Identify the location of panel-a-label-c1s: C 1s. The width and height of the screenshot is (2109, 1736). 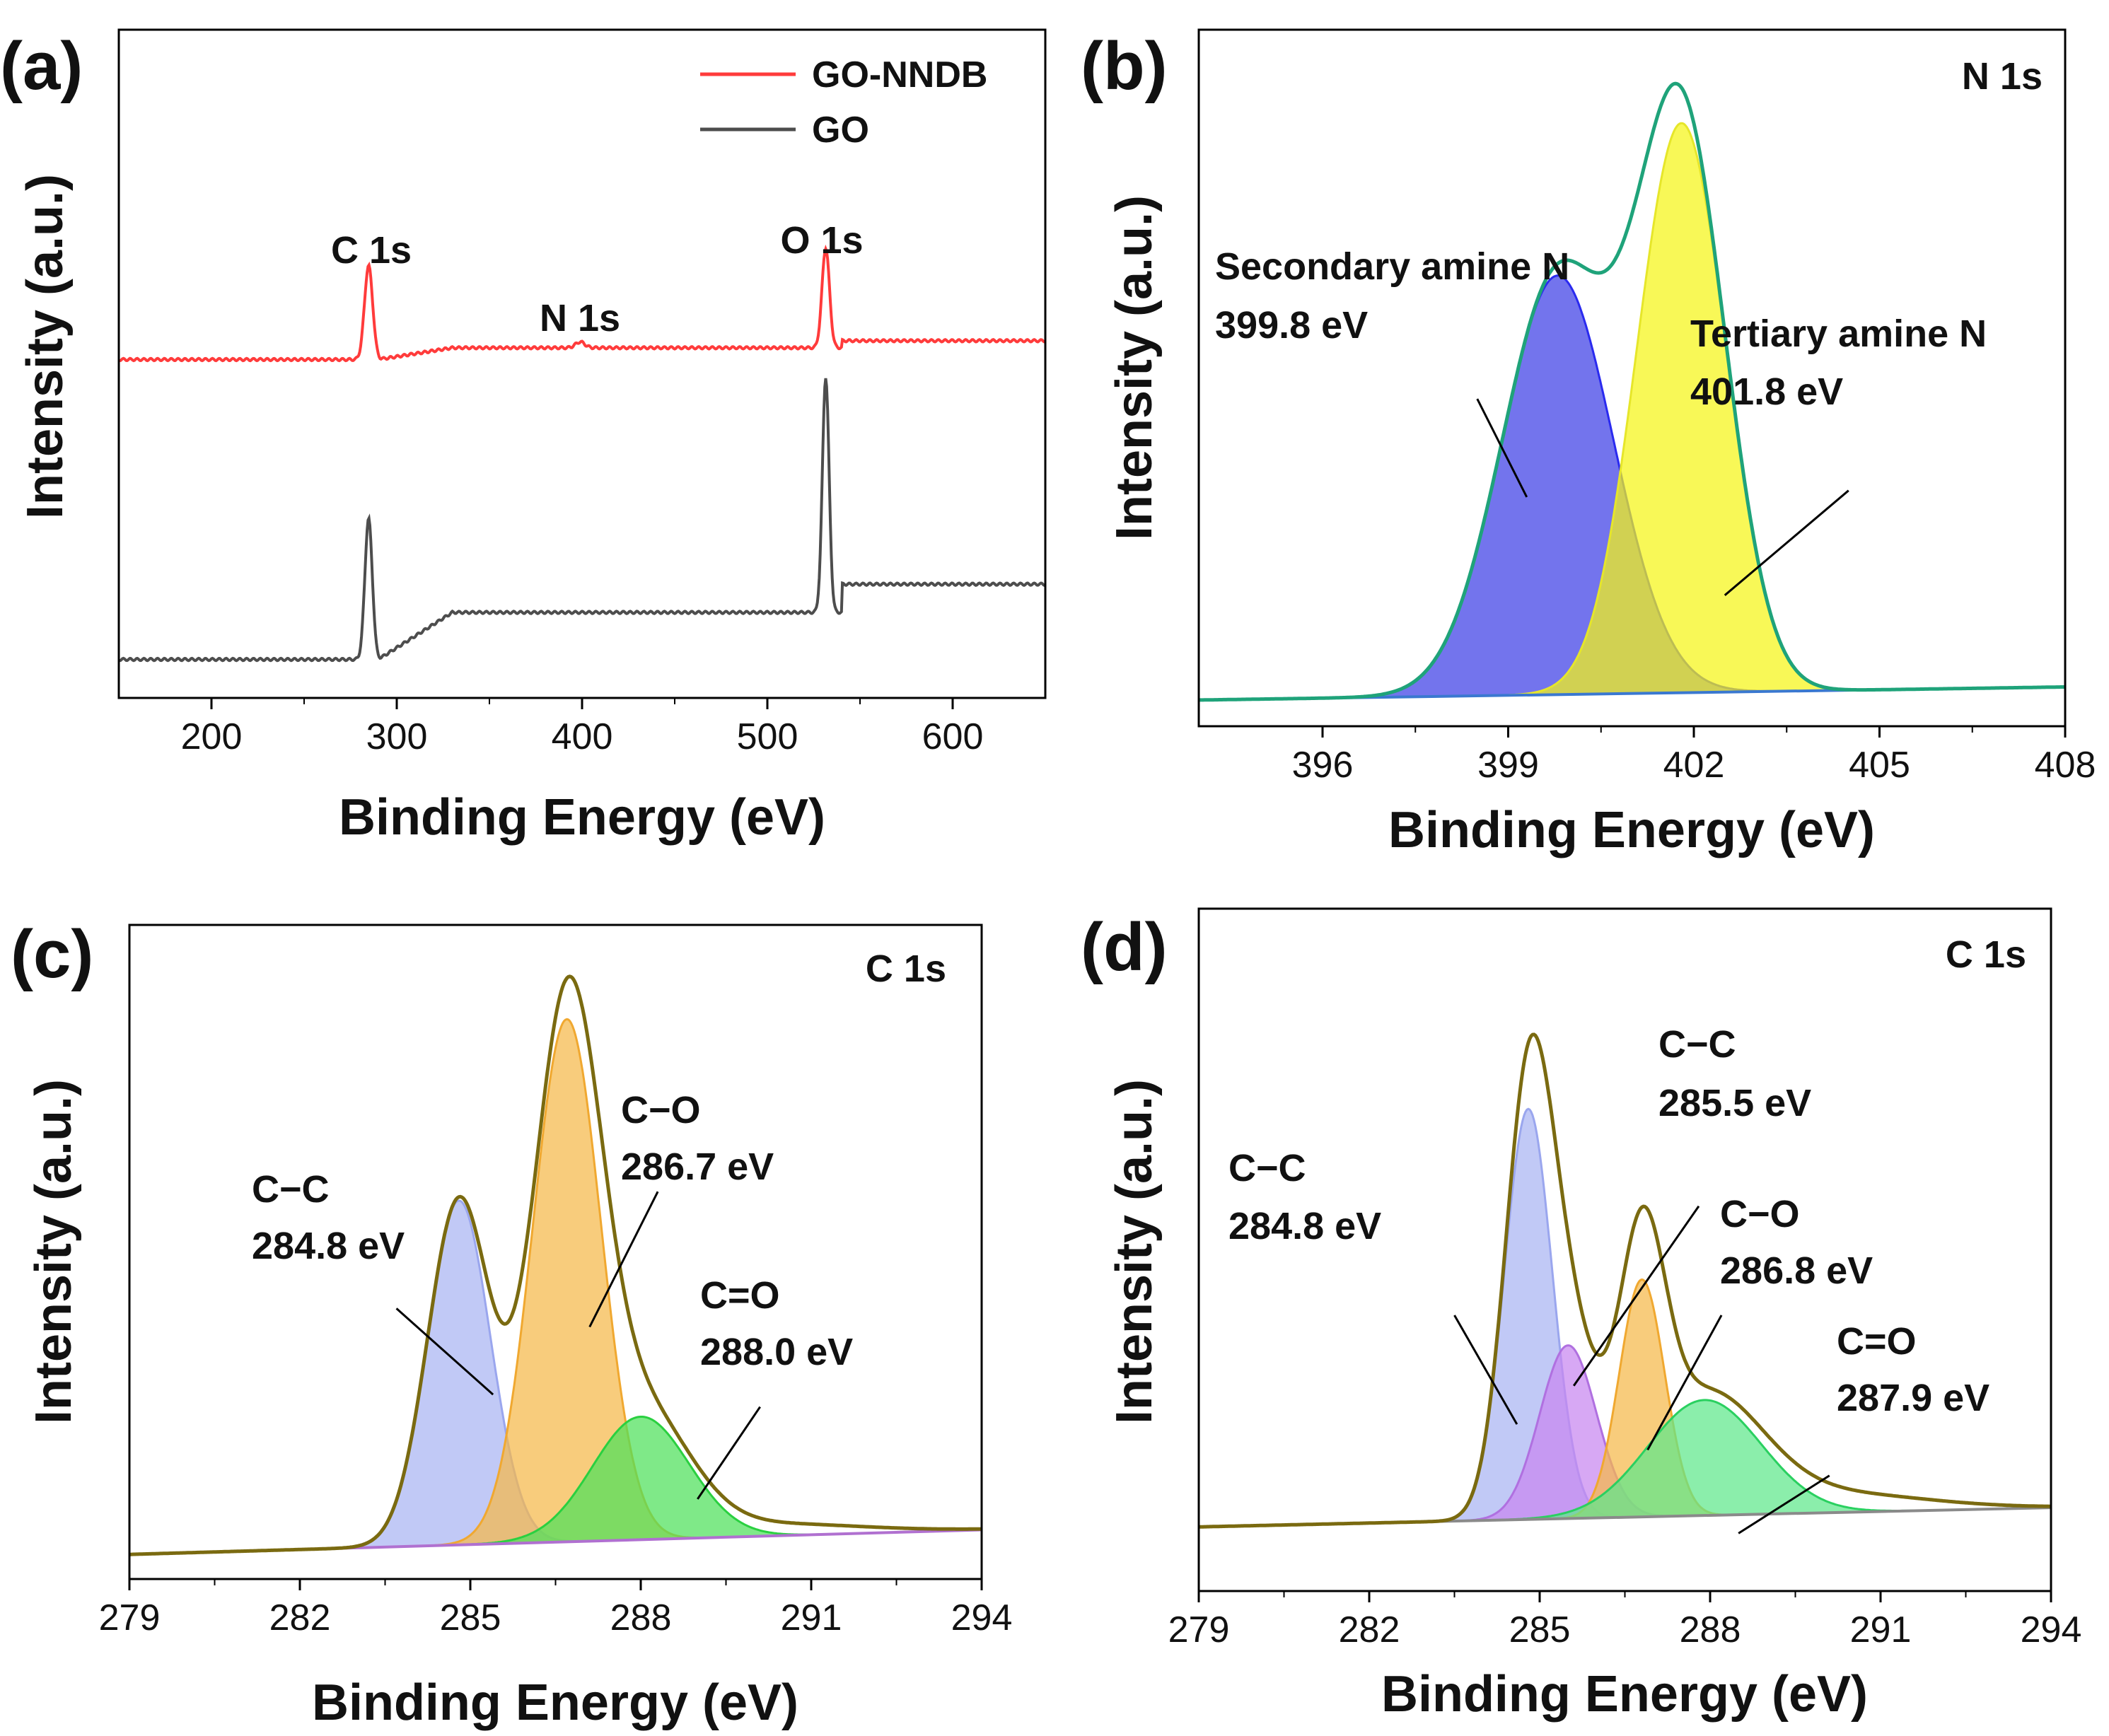
(372, 250).